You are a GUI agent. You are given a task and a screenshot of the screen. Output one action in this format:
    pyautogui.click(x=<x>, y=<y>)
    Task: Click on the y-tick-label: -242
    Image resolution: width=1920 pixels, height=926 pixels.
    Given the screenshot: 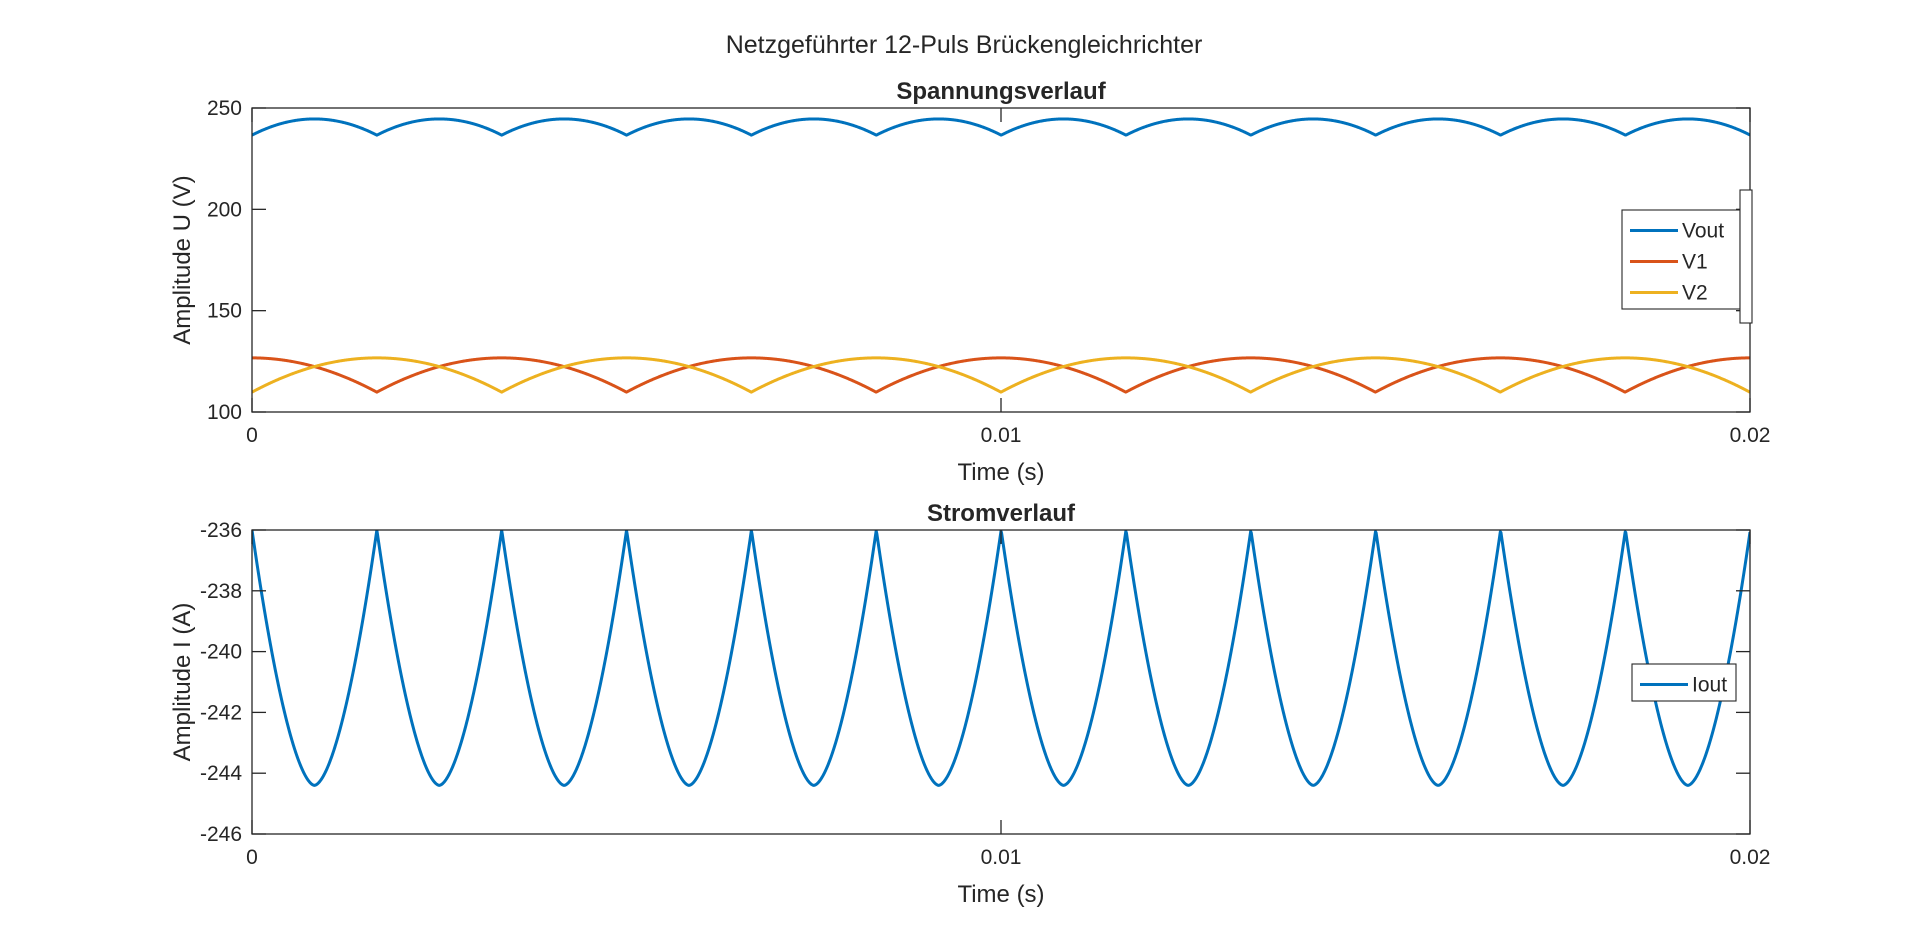 What is the action you would take?
    pyautogui.click(x=221, y=712)
    